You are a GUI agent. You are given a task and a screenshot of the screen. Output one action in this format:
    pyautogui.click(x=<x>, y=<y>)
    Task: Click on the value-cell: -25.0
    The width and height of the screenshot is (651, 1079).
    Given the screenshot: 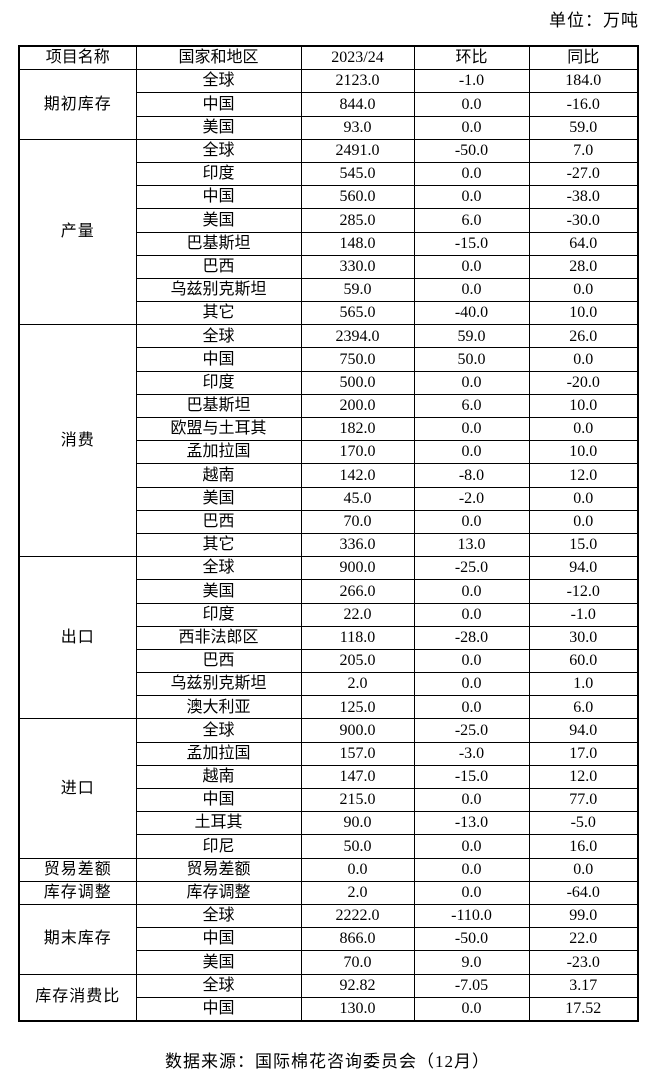 What is the action you would take?
    pyautogui.click(x=471, y=568)
    